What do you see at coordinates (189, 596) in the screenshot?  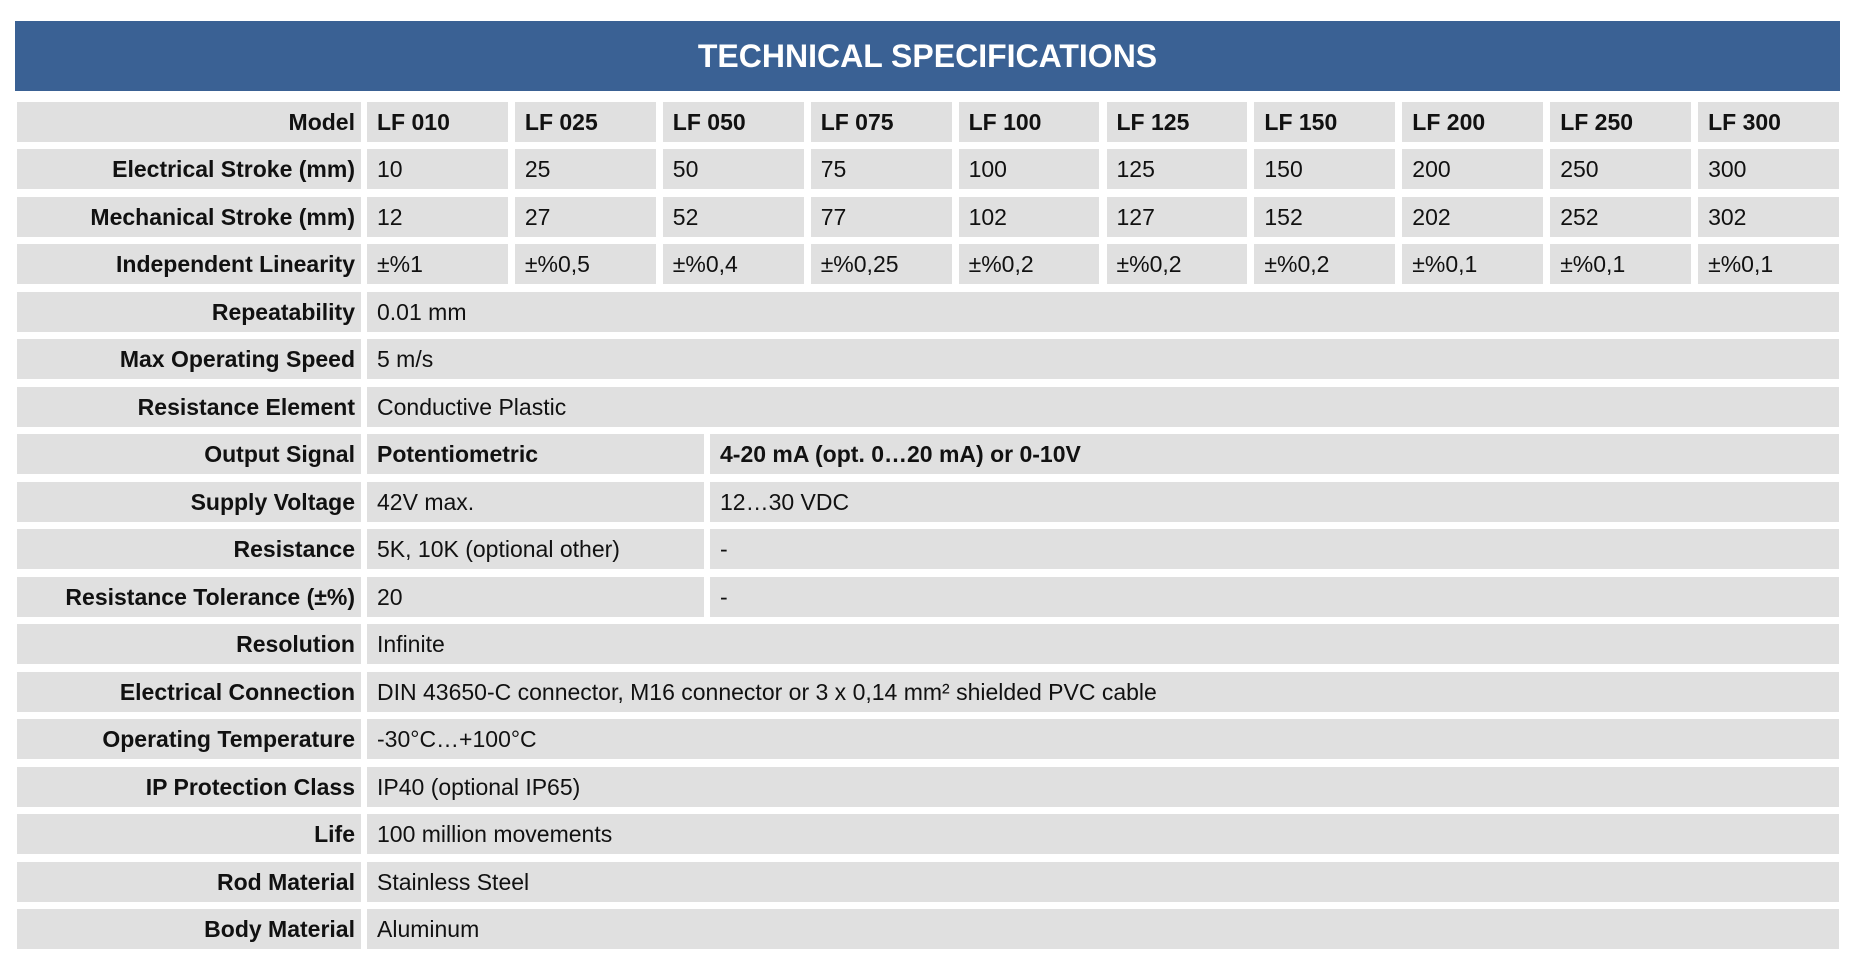 I see `row-label: Resistance Tolerance (±%)` at bounding box center [189, 596].